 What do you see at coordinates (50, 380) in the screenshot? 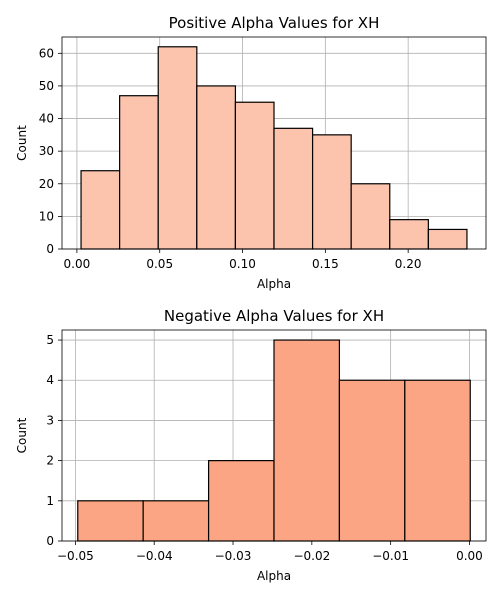
I see `y-tick-label: 4` at bounding box center [50, 380].